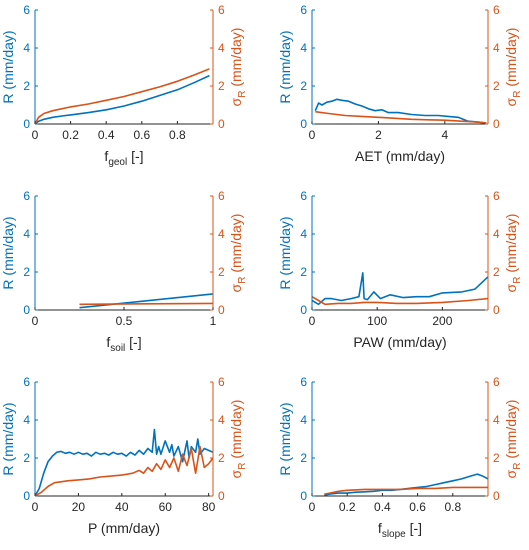 The image size is (529, 550). I want to click on x-axis-label: P (mm/day), so click(124, 528).